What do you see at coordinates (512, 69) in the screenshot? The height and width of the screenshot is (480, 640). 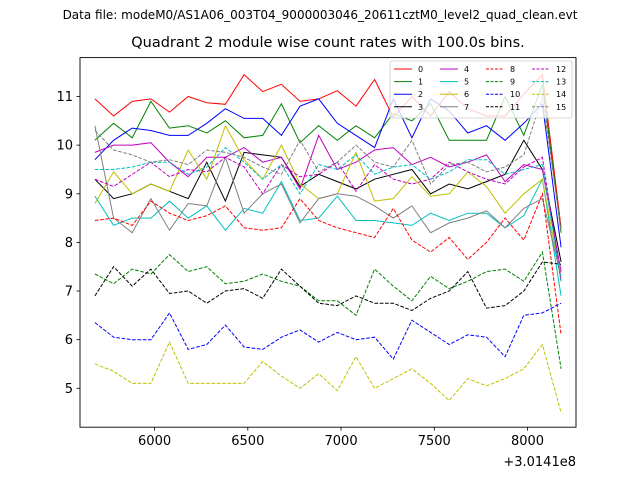 I see `legend-label-8: 8` at bounding box center [512, 69].